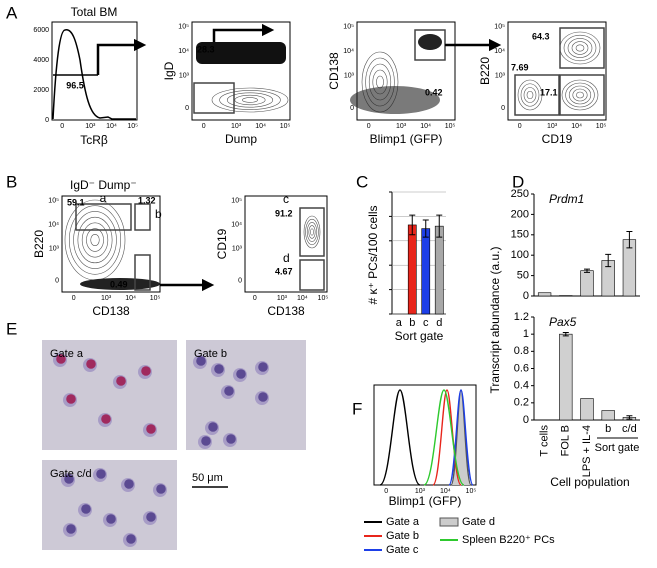  I want to click on y-tick-label: 200, so click(520, 214).